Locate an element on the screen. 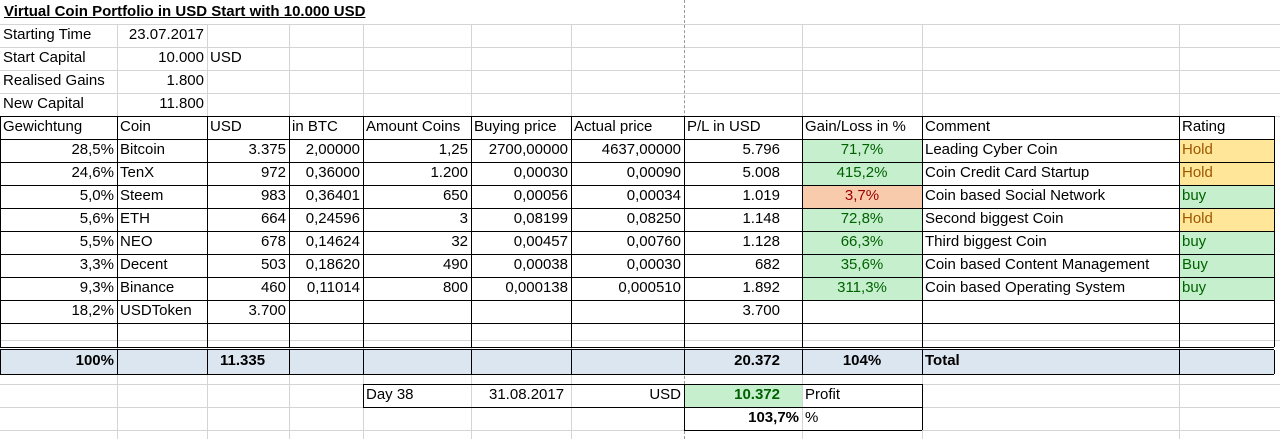 This screenshot has height=439, width=1280. cell-buy: 0,000138 is located at coordinates (536, 287).